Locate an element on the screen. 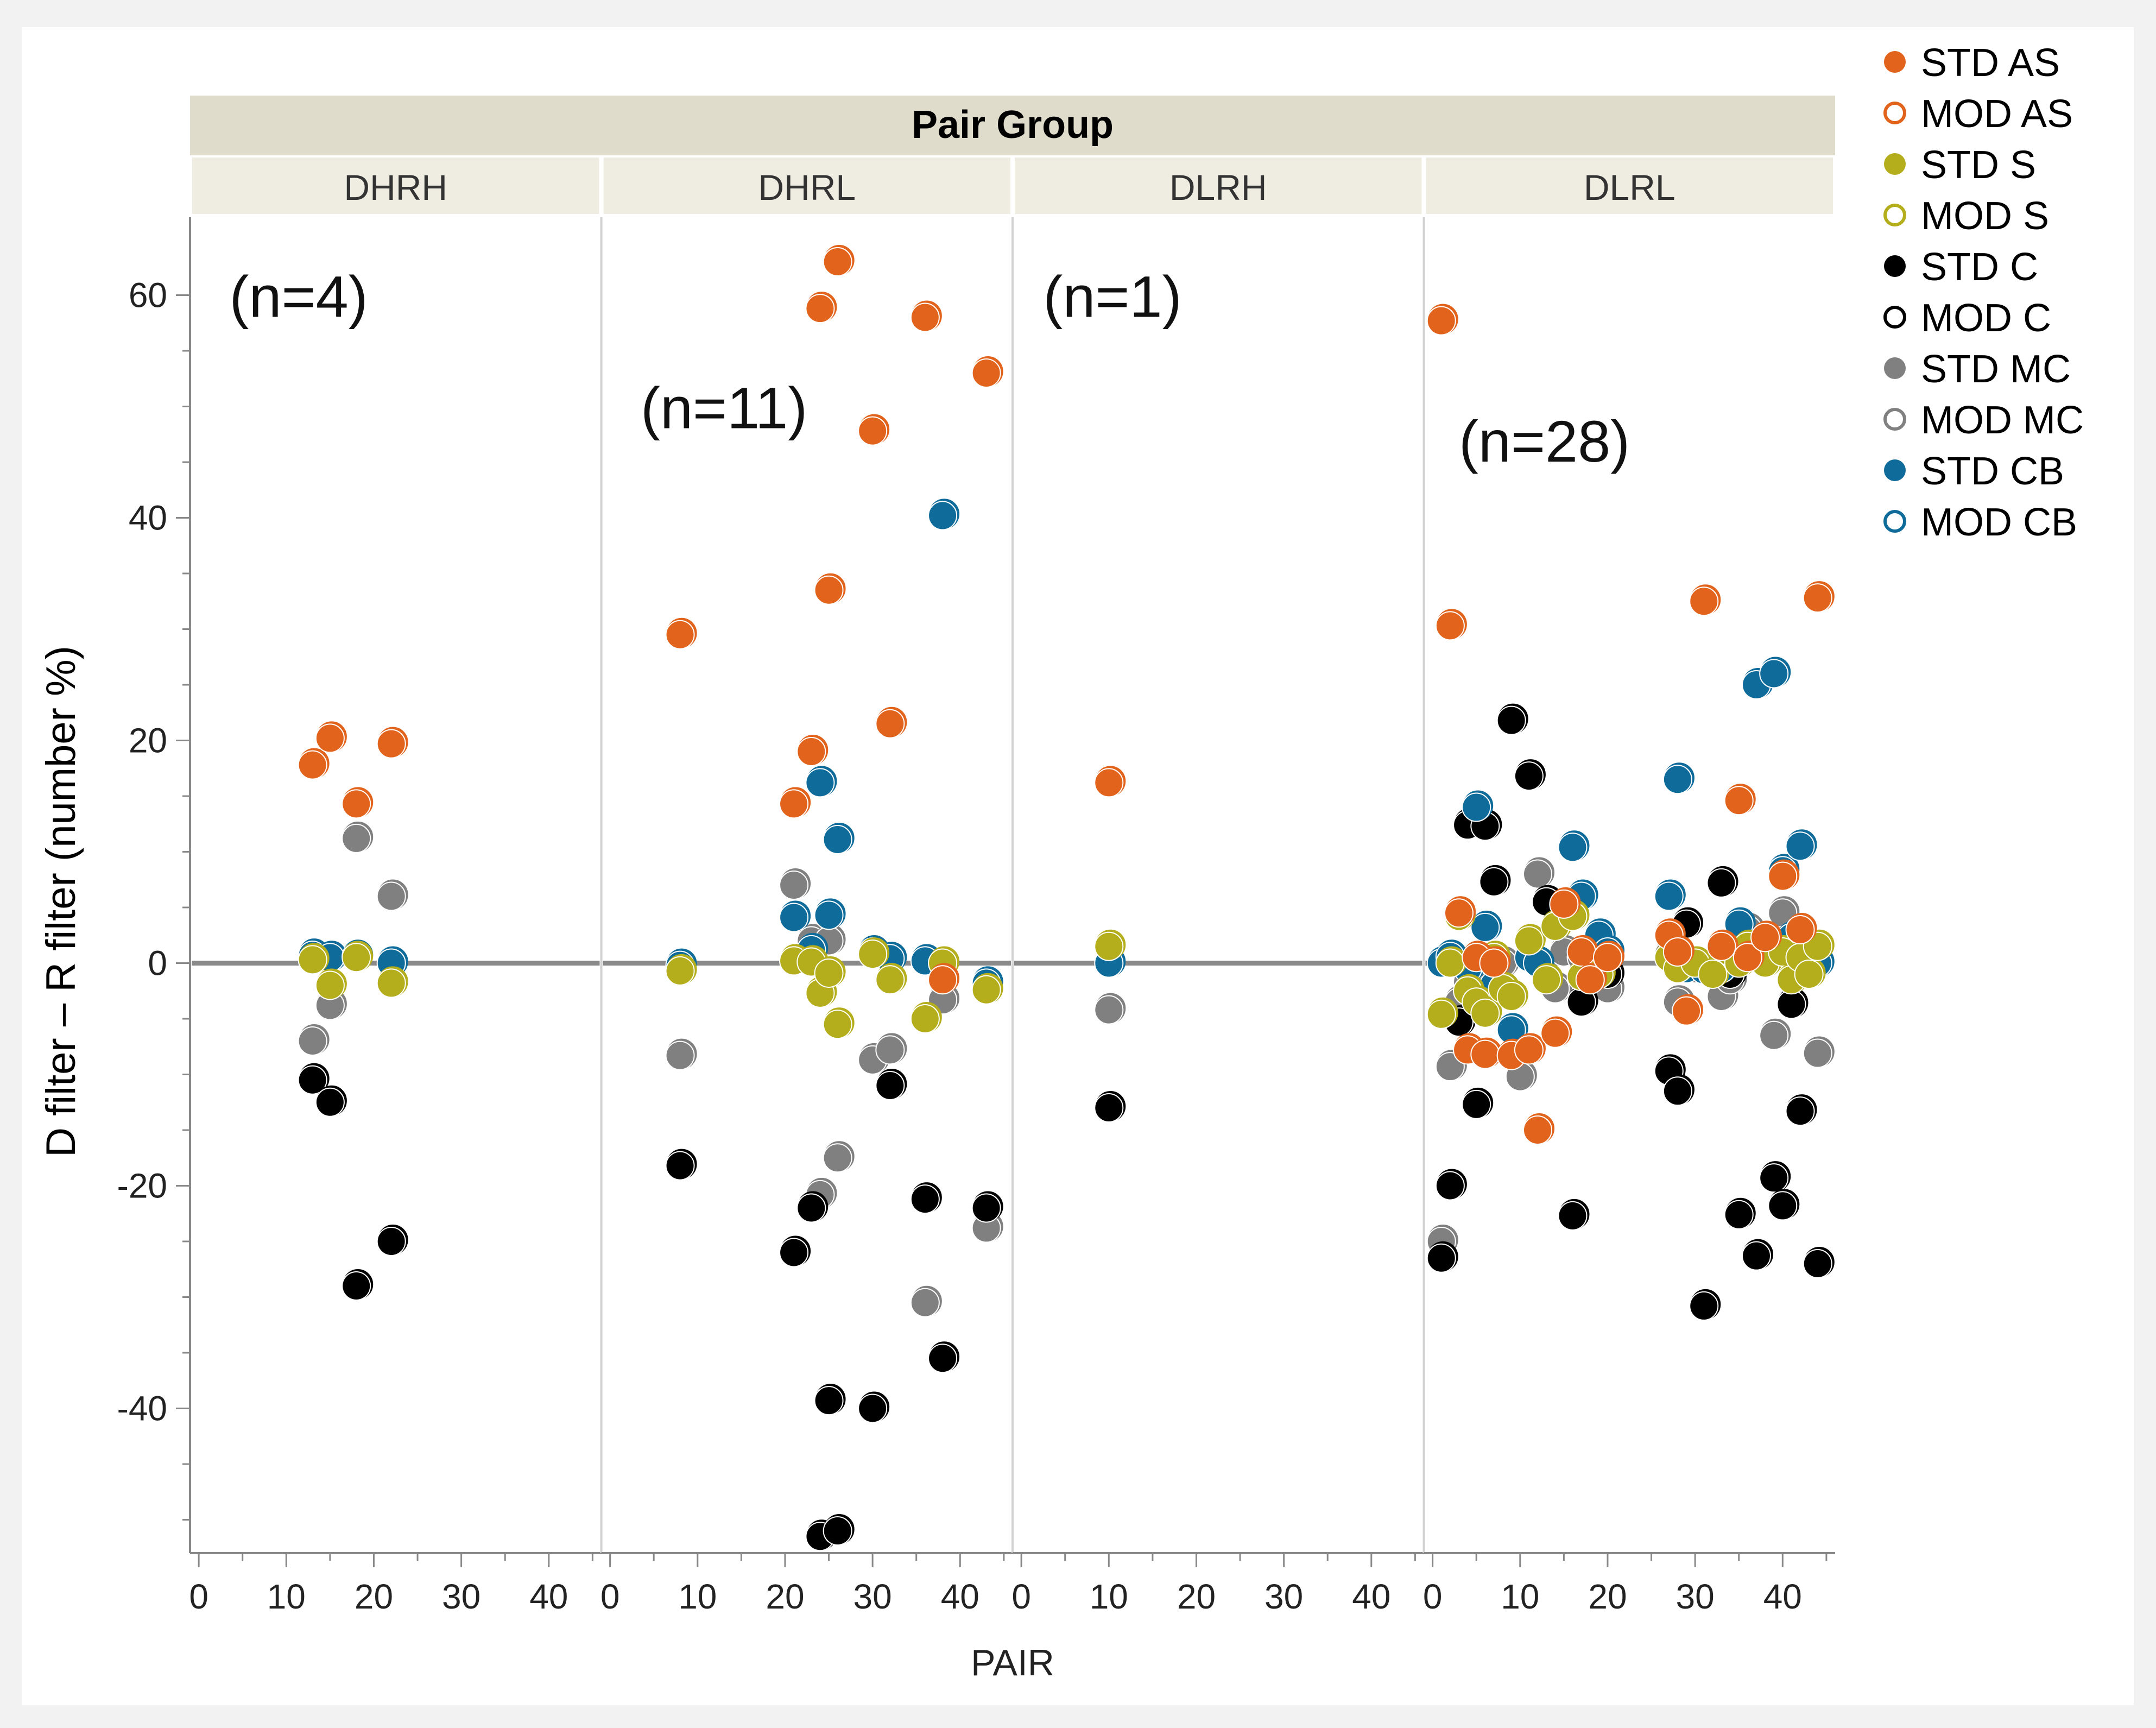 The height and width of the screenshot is (1728, 2156). panel-count-annotation: (n=11) is located at coordinates (724, 408).